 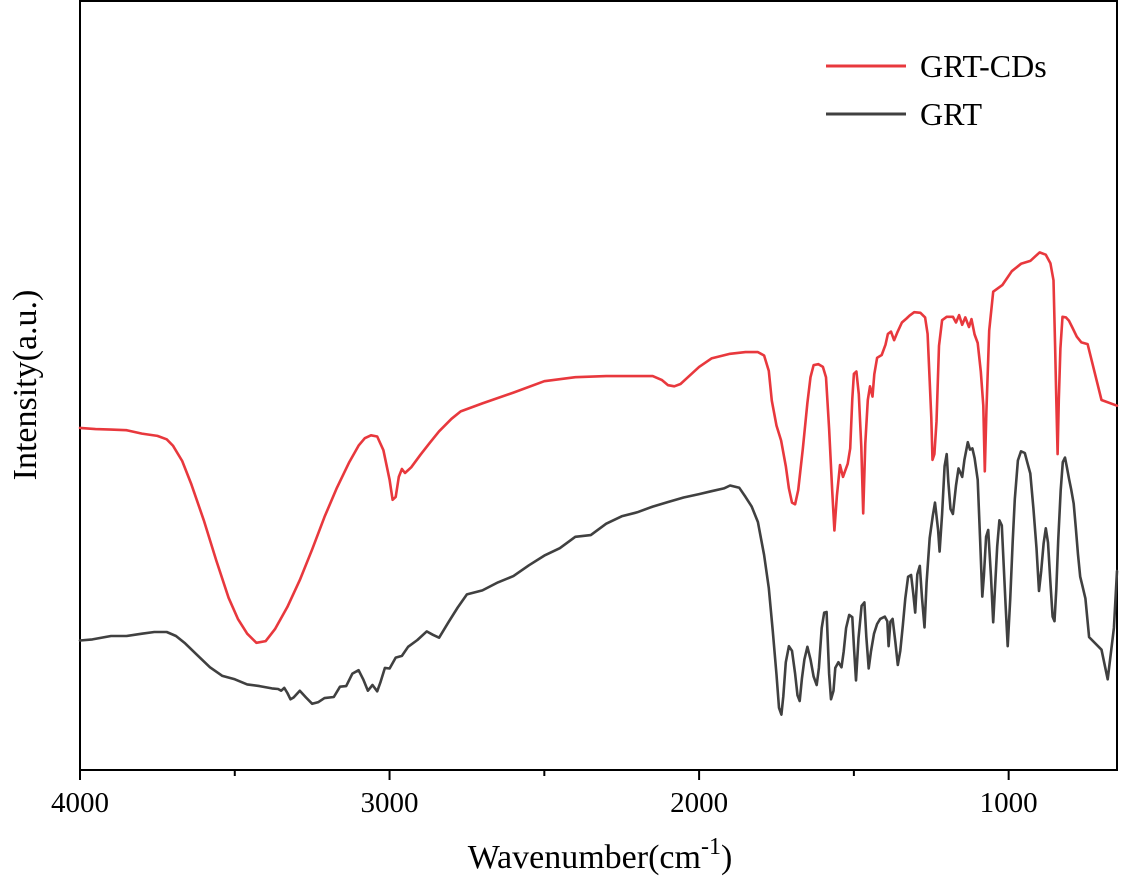 I want to click on x-tick-label: 4000, so click(x=80, y=803).